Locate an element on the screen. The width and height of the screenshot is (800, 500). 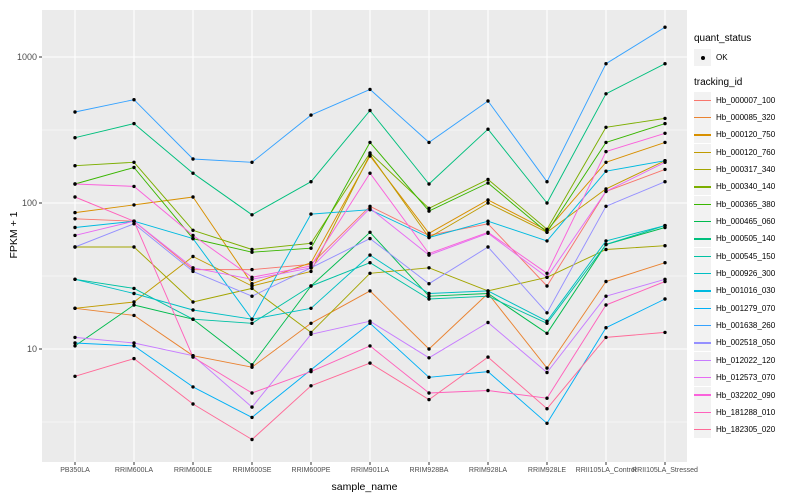
point-marker-icon is located at coordinates (702, 57).